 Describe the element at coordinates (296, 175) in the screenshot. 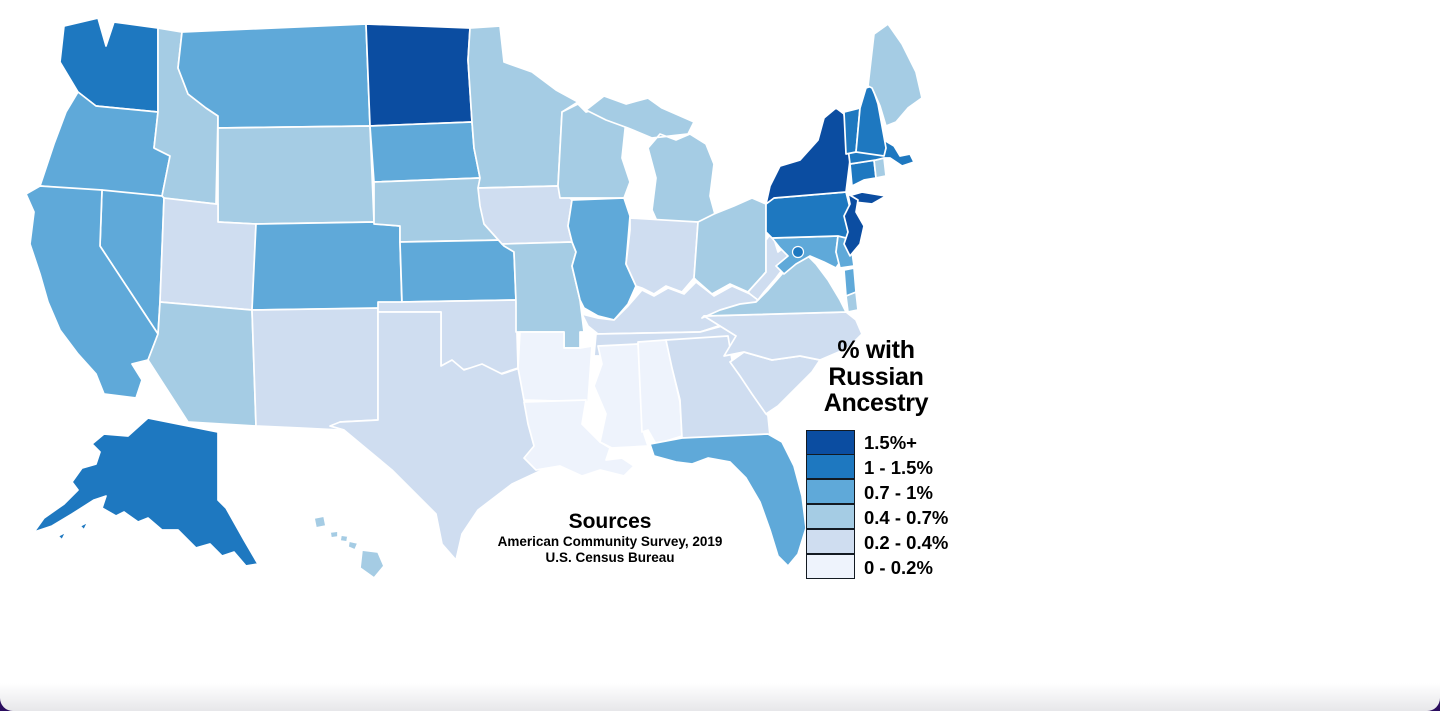

I see `state-wy` at that location.